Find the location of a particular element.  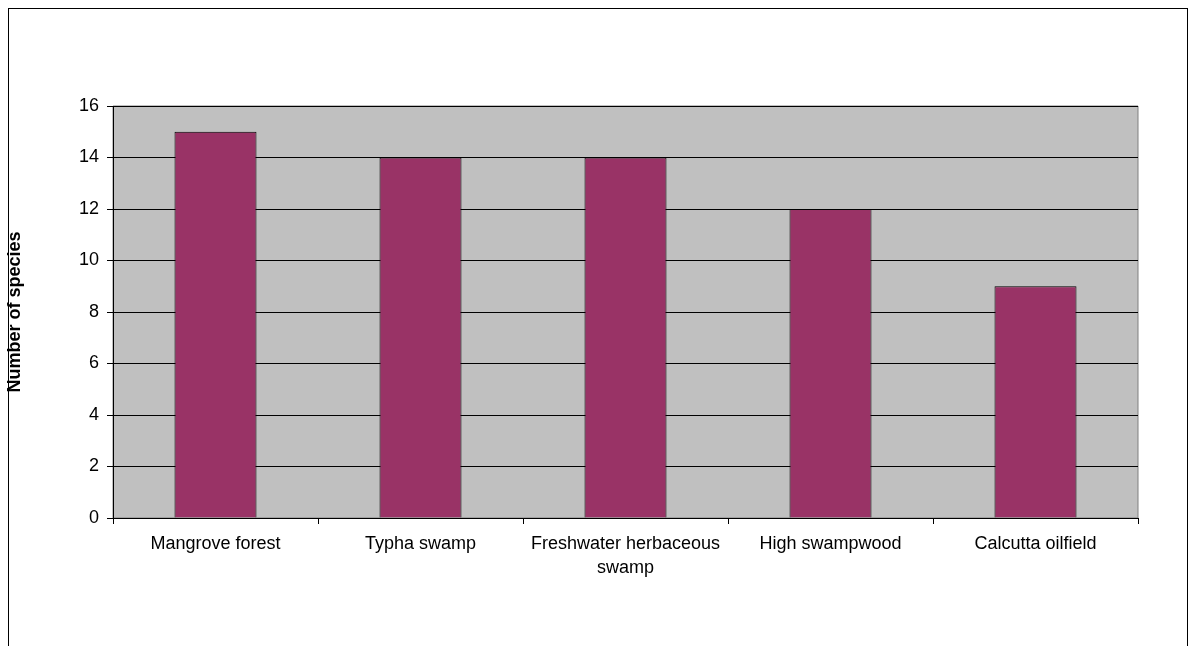

y-tick-label: 14 is located at coordinates (88, 156).